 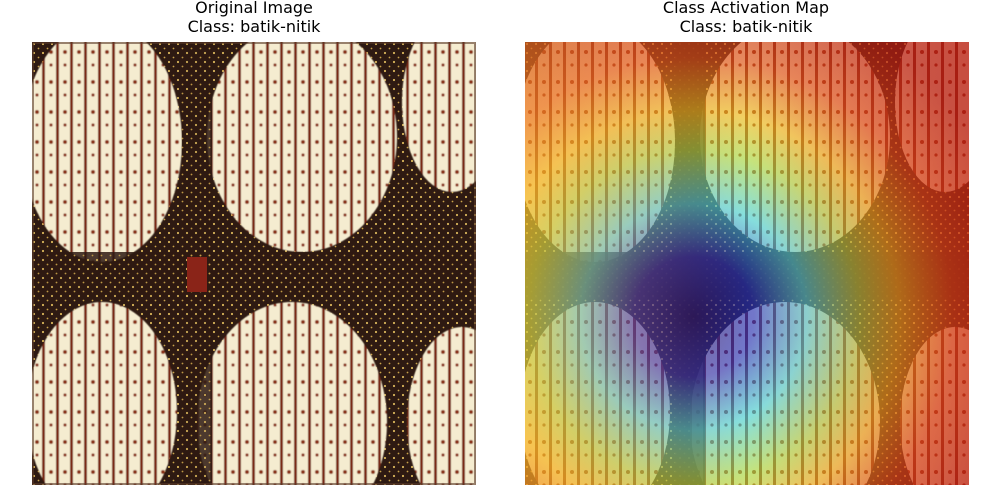 I want to click on panel-title-cam: Class Activation Map Class: batik-nitik, so click(x=746, y=18).